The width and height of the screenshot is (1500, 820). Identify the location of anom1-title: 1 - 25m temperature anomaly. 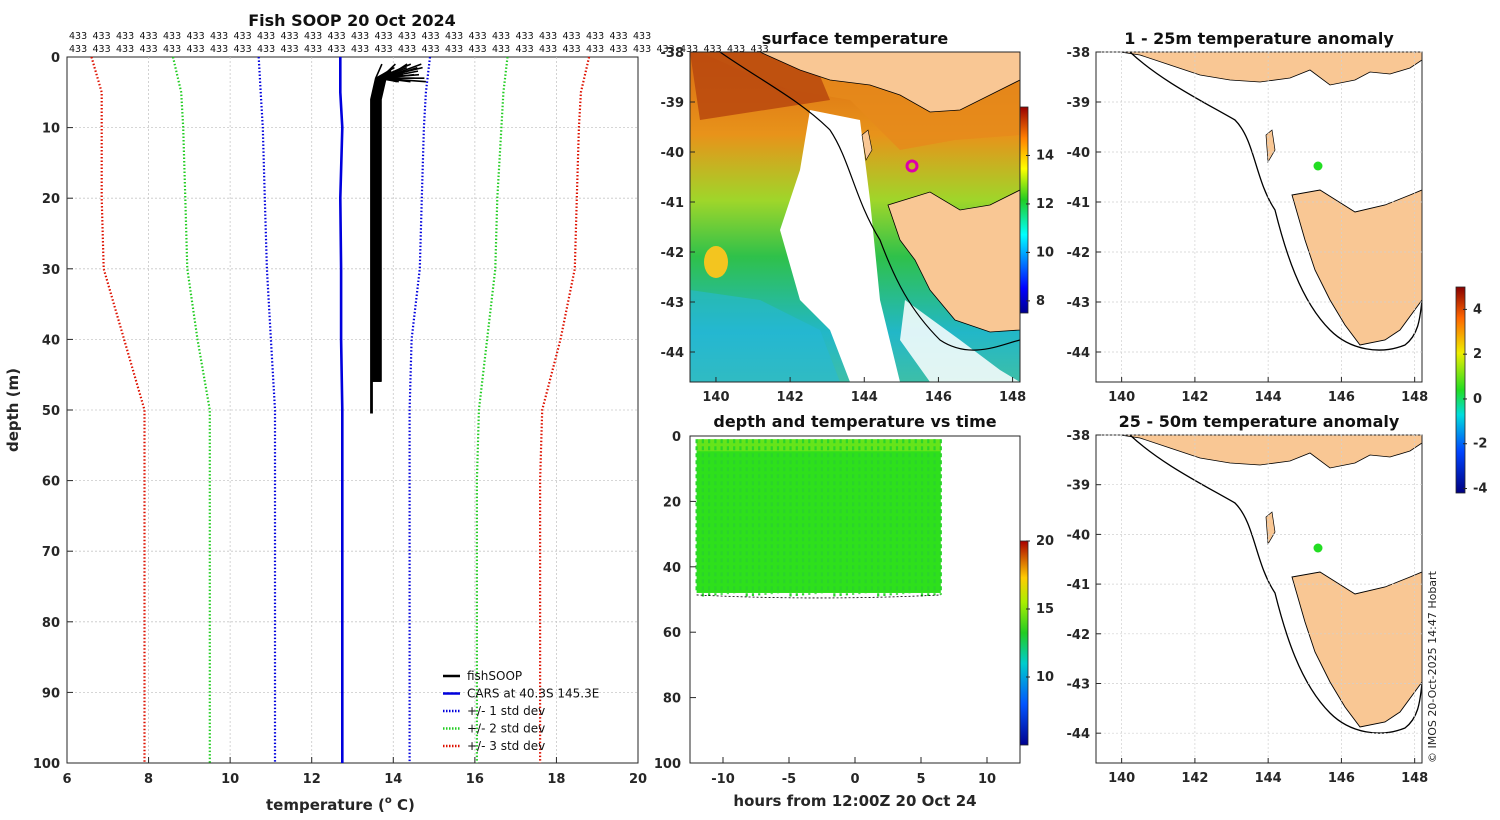
(1259, 38).